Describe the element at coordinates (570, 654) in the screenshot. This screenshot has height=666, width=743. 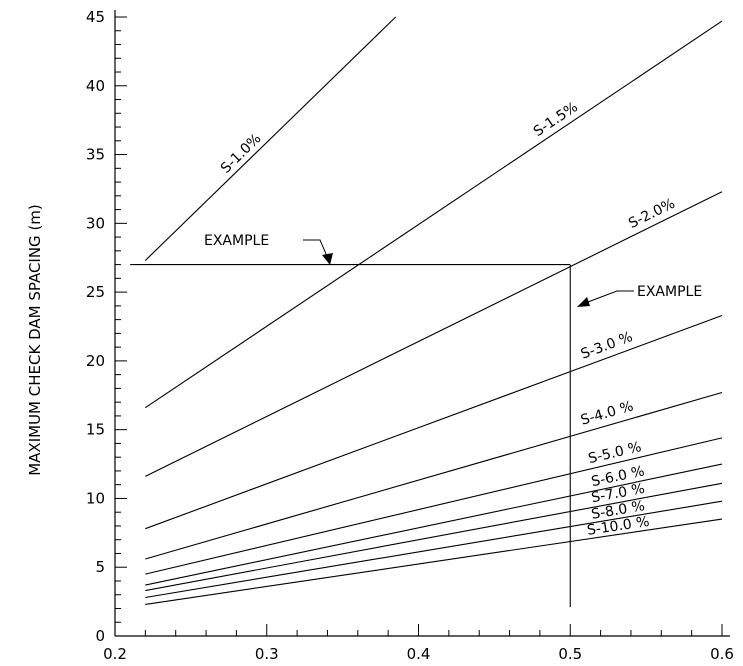
I see `x-tick-label: 0.5` at that location.